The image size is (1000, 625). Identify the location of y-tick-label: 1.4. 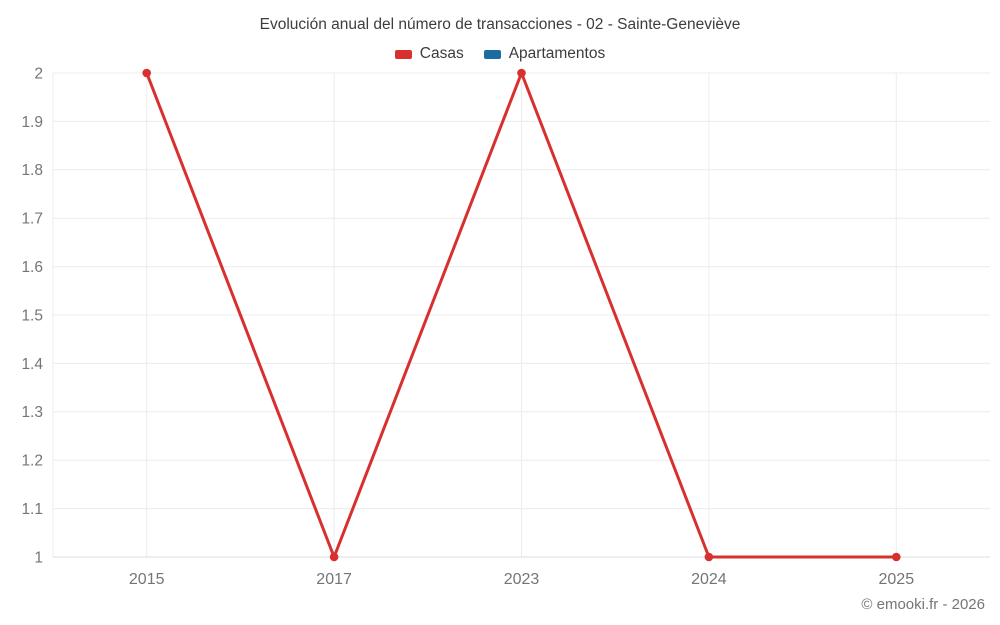
(32, 364).